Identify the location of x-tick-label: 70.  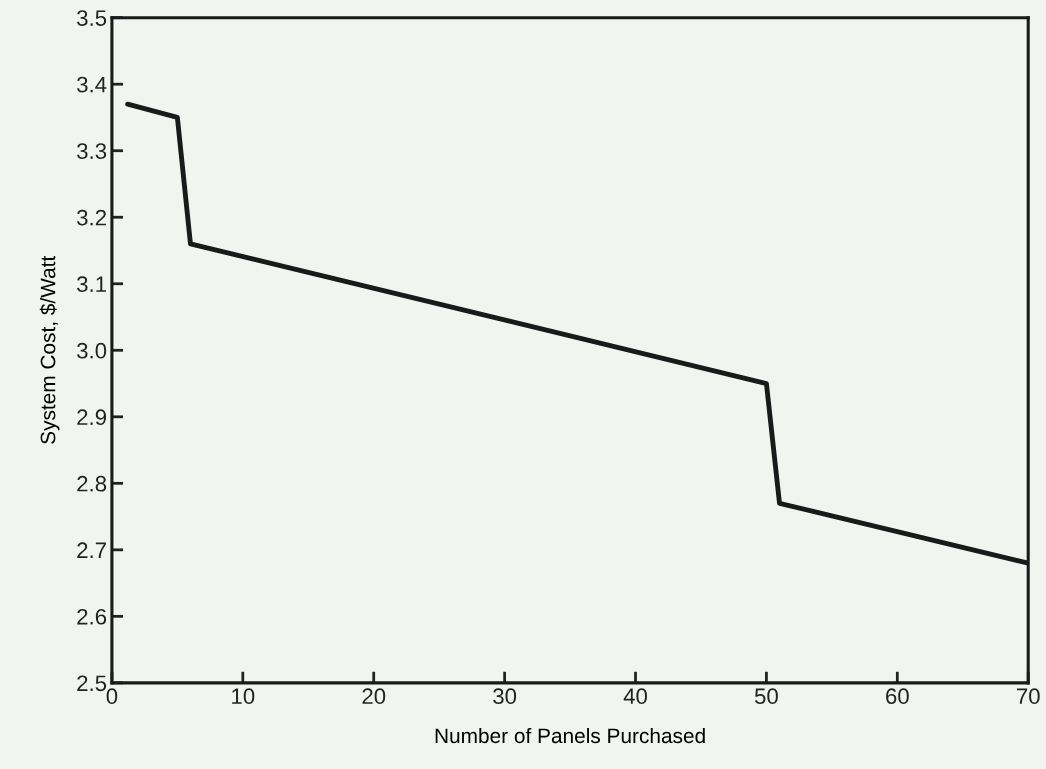
(1028, 696).